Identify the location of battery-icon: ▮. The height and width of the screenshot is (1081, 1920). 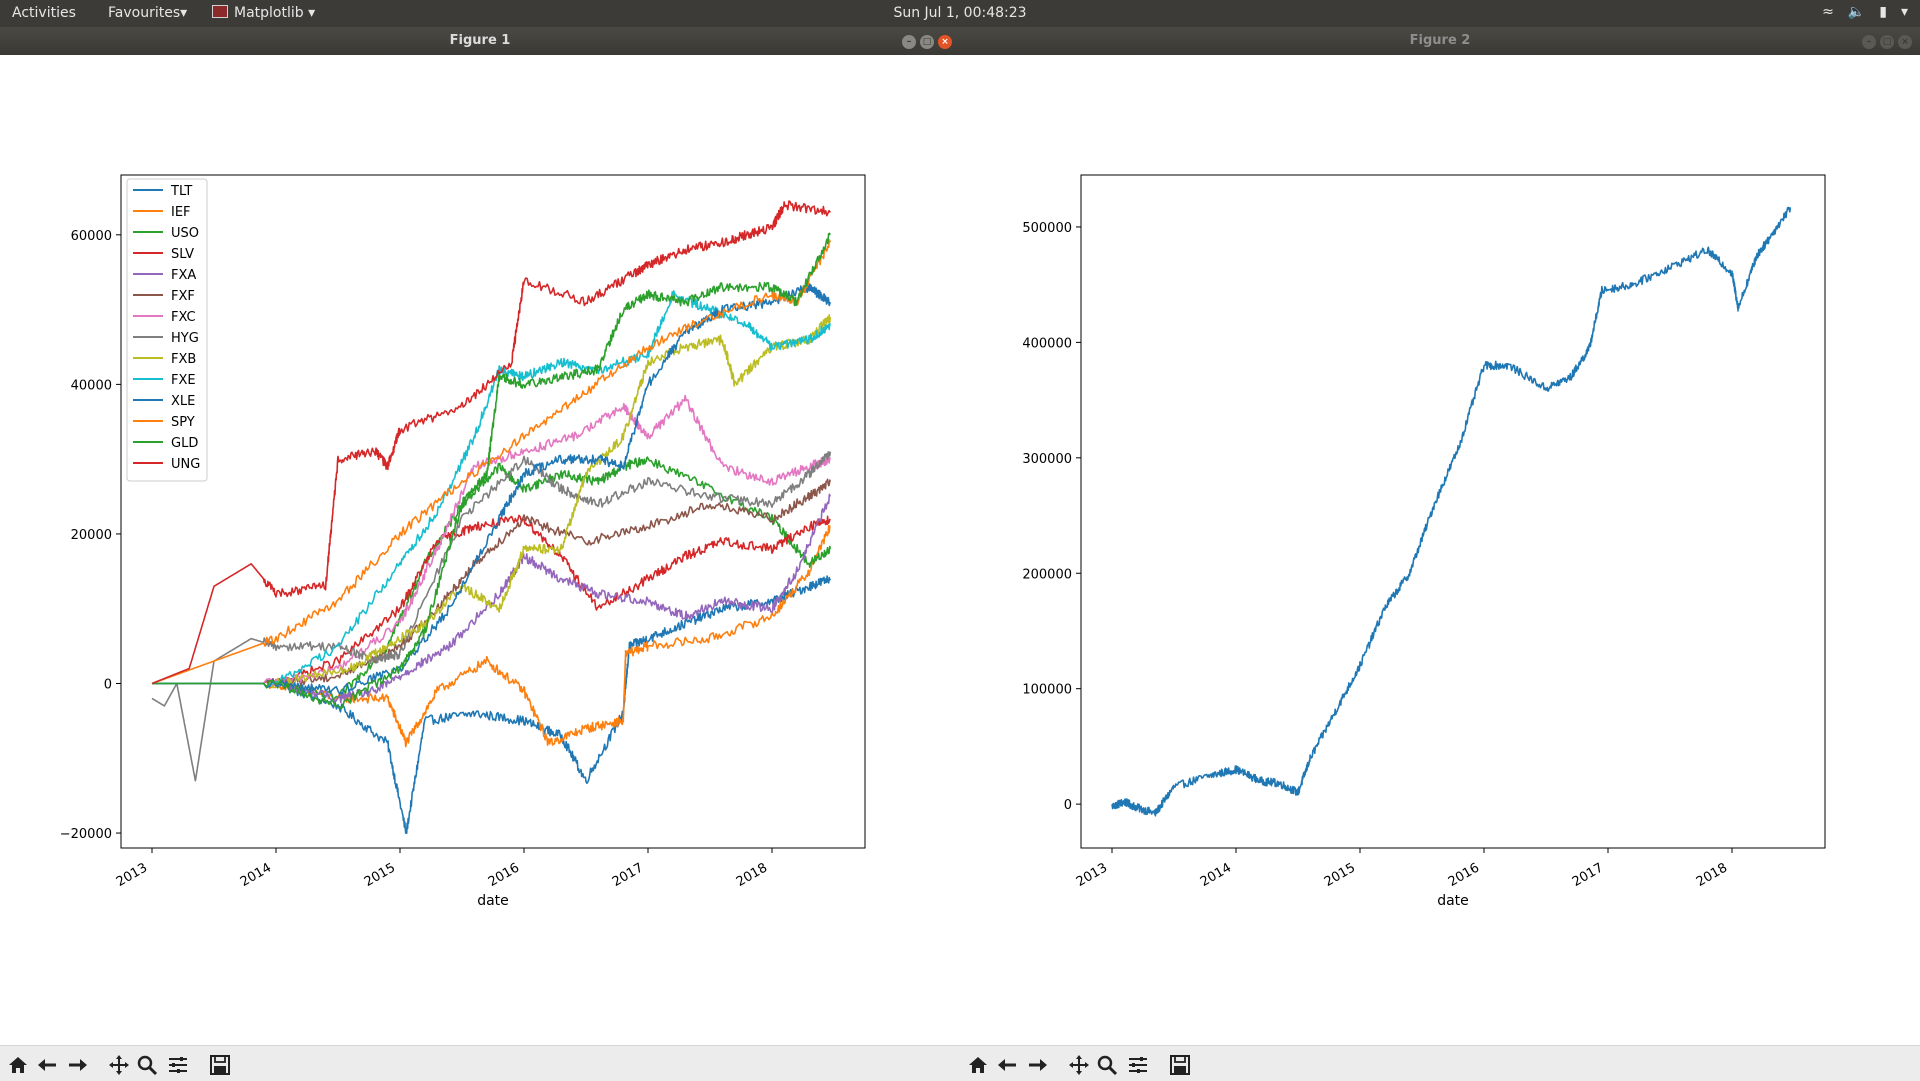
(1883, 12).